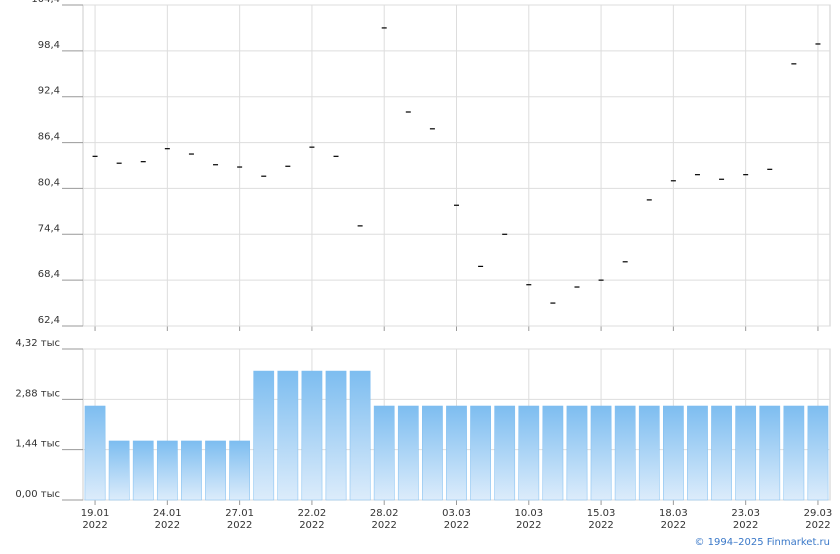  What do you see at coordinates (49, 228) in the screenshot?
I see `y-tick-label: 74,4` at bounding box center [49, 228].